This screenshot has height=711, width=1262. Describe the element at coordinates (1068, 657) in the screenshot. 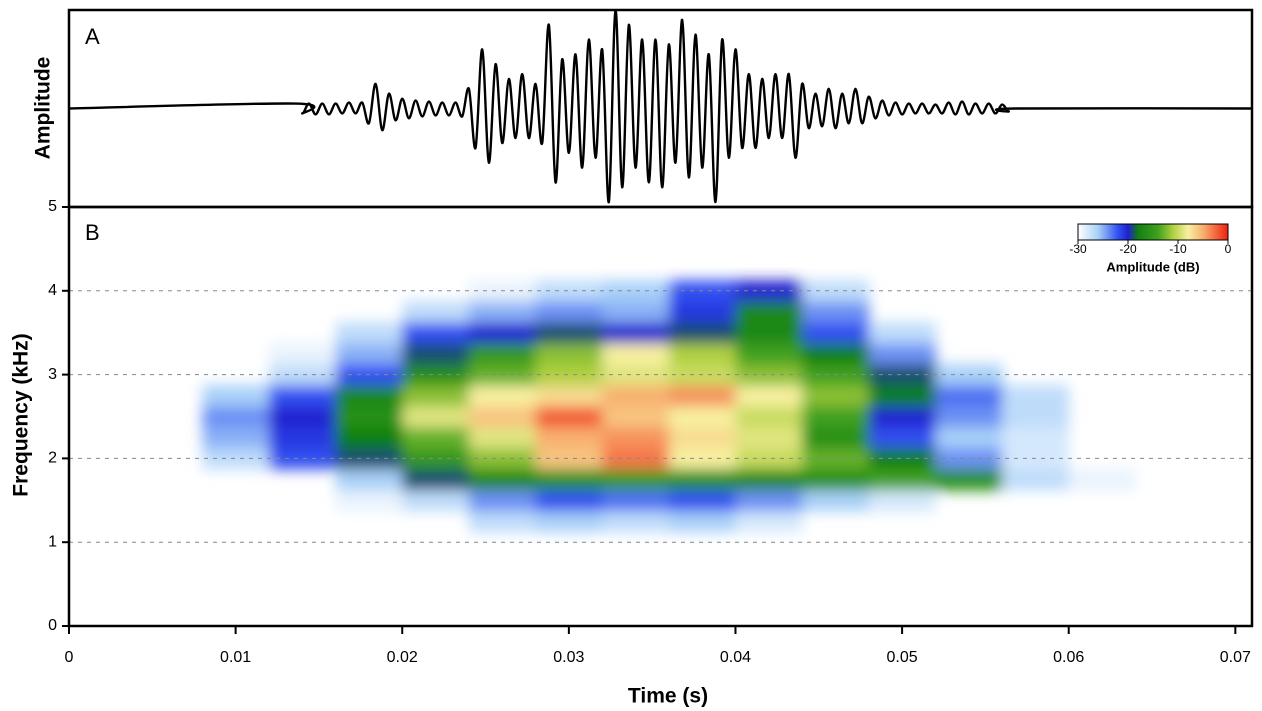

I see `x-tick-label: 0.06` at that location.